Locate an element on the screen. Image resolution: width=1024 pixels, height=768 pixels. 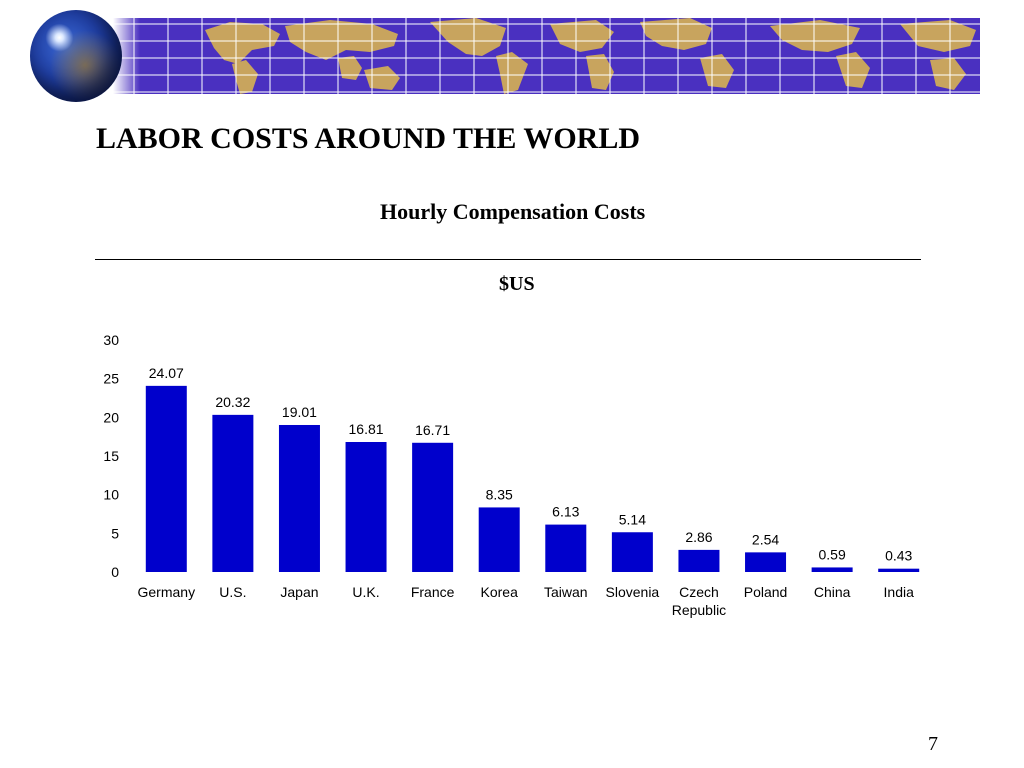
y-tick-label: 20 is located at coordinates (111, 417).